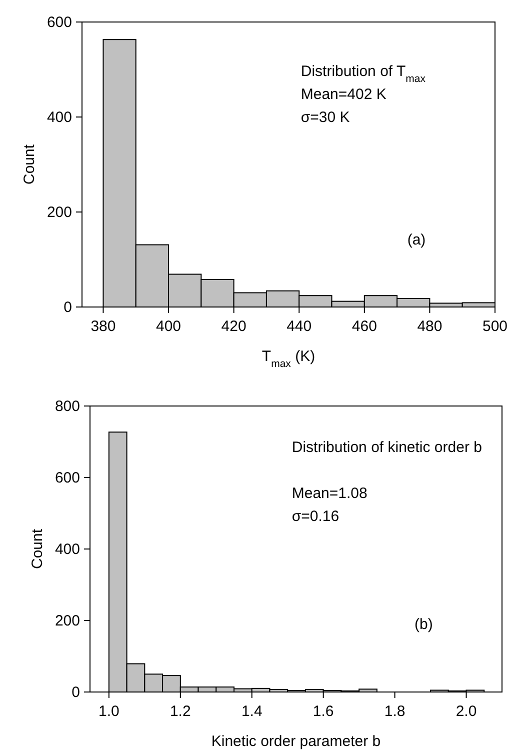 The height and width of the screenshot is (754, 510). Describe the element at coordinates (416, 239) in the screenshot. I see `annotation: (a)` at that location.